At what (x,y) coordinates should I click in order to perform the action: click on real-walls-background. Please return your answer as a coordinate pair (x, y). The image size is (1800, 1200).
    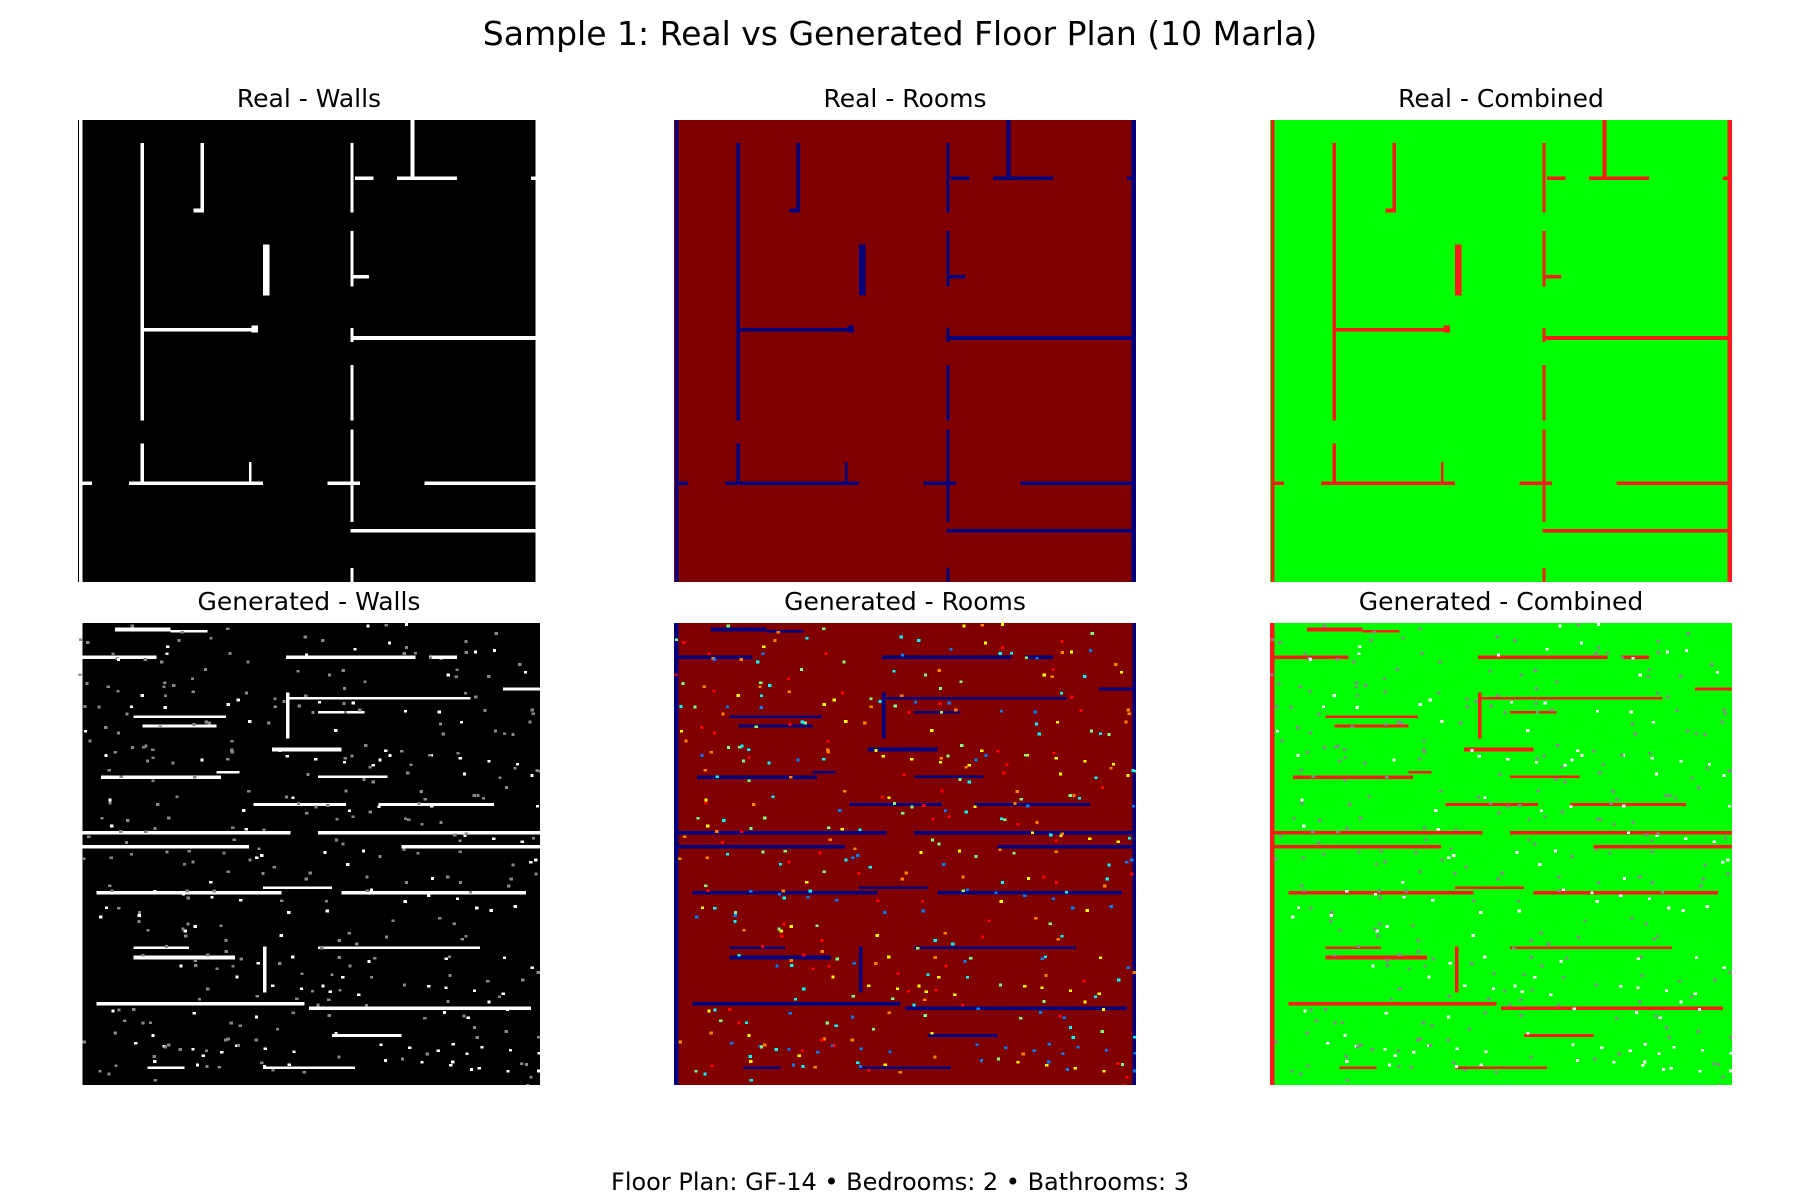
    Looking at the image, I should click on (309, 351).